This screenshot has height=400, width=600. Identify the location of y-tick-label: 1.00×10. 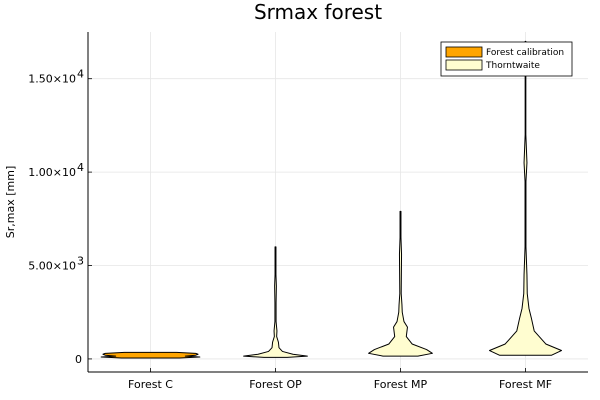
(52, 172).